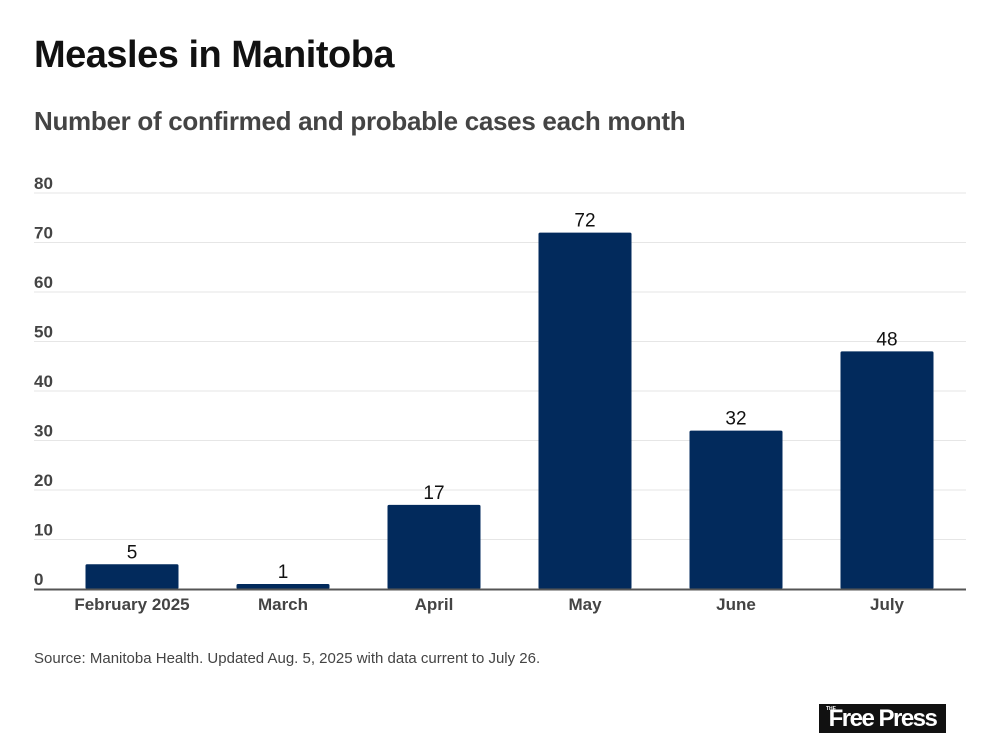 The image size is (1000, 755). What do you see at coordinates (283, 572) in the screenshot?
I see `data-label: 1` at bounding box center [283, 572].